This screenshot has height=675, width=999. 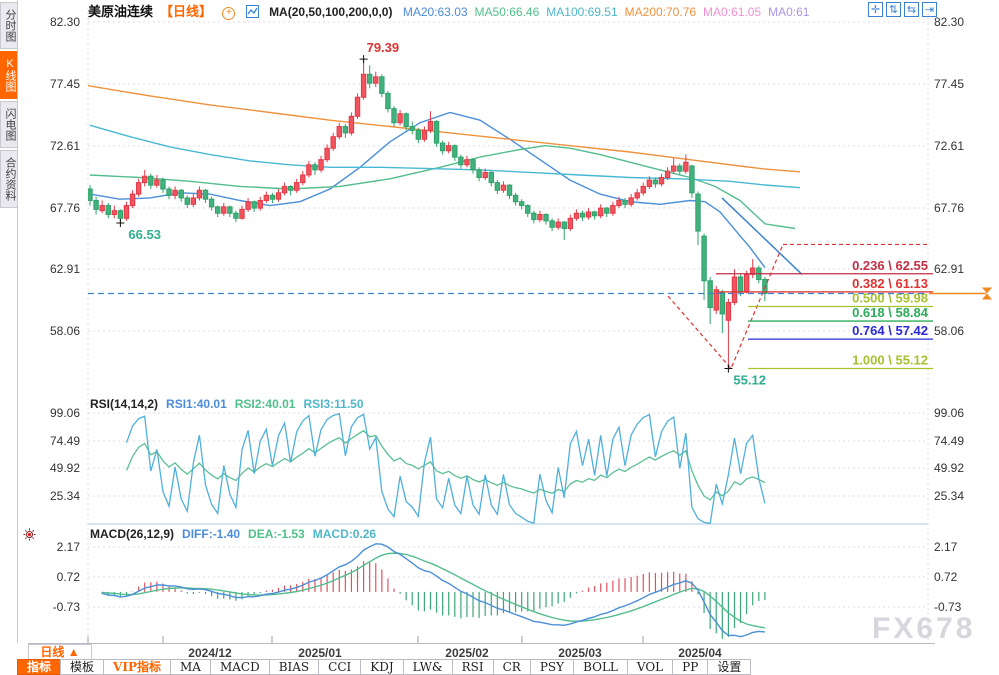 What do you see at coordinates (433, 591) in the screenshot?
I see `macd-pane` at bounding box center [433, 591].